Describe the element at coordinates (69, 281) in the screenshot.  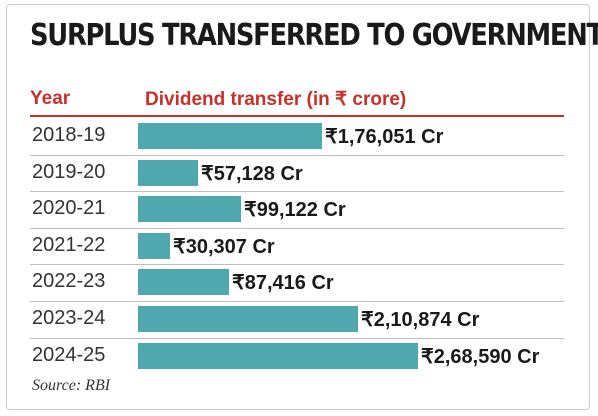
I see `year-label: 2022-23` at that location.